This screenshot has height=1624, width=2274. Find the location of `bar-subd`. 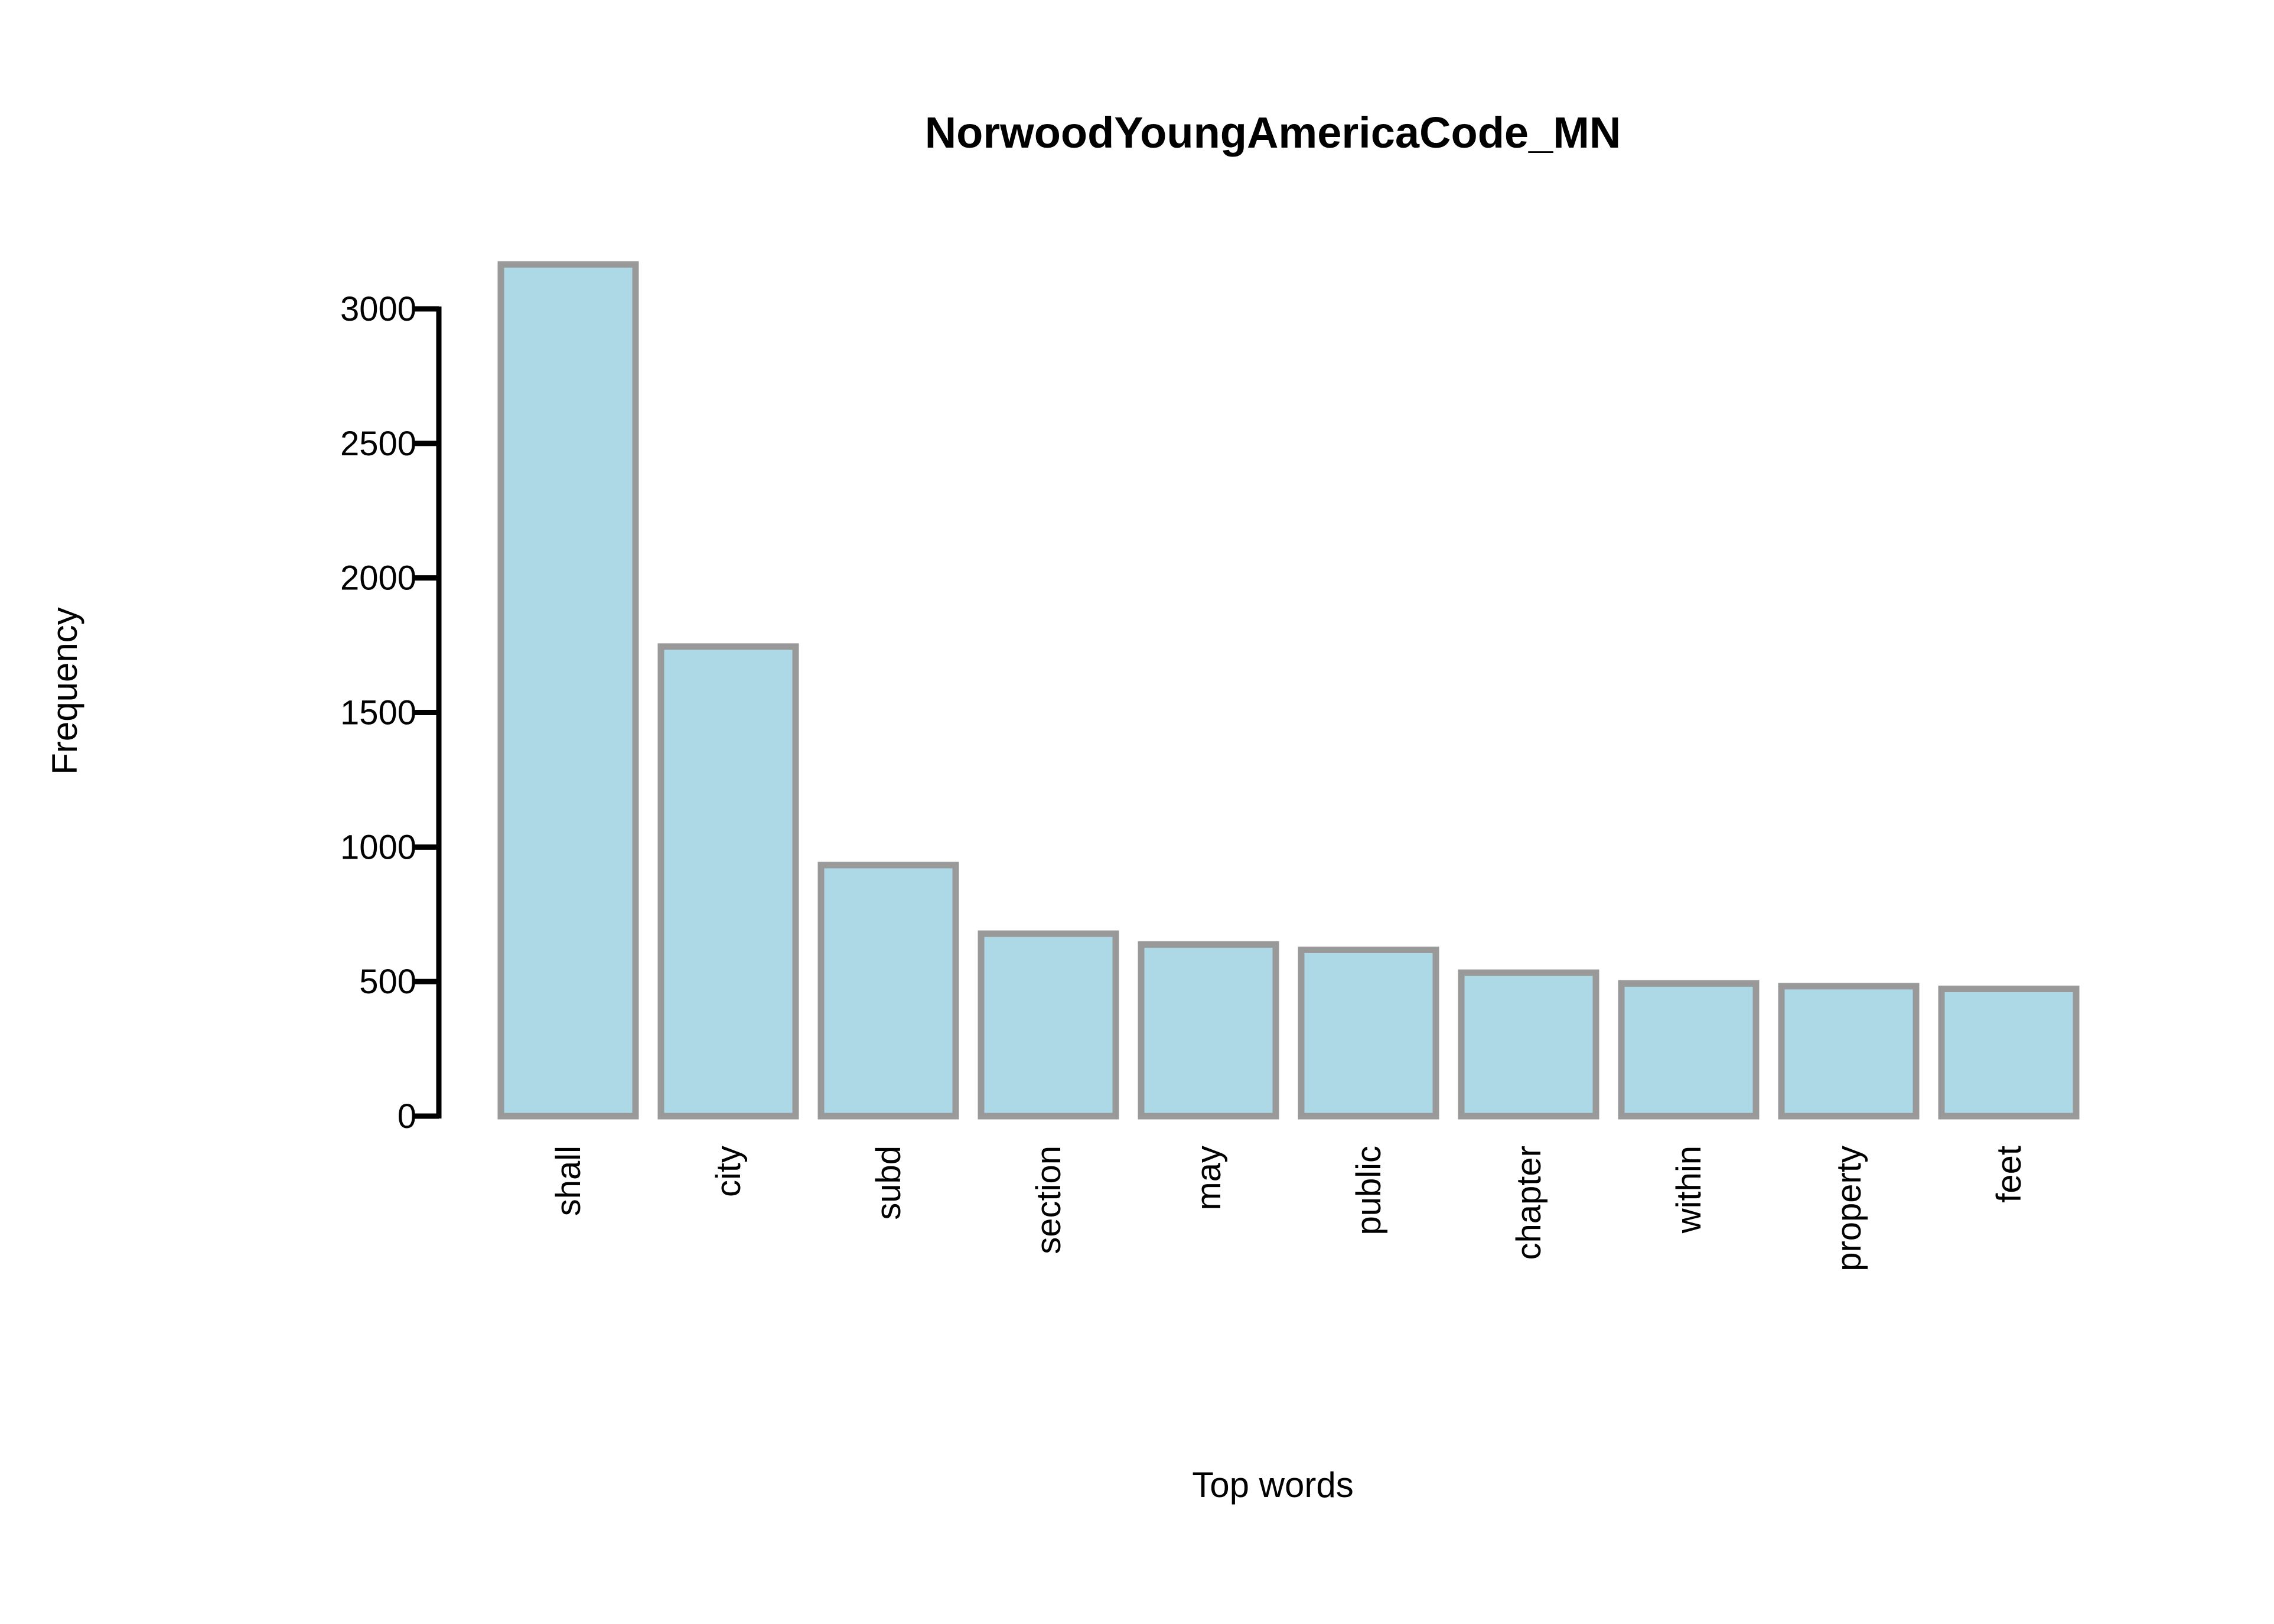

bar-subd is located at coordinates (888, 991).